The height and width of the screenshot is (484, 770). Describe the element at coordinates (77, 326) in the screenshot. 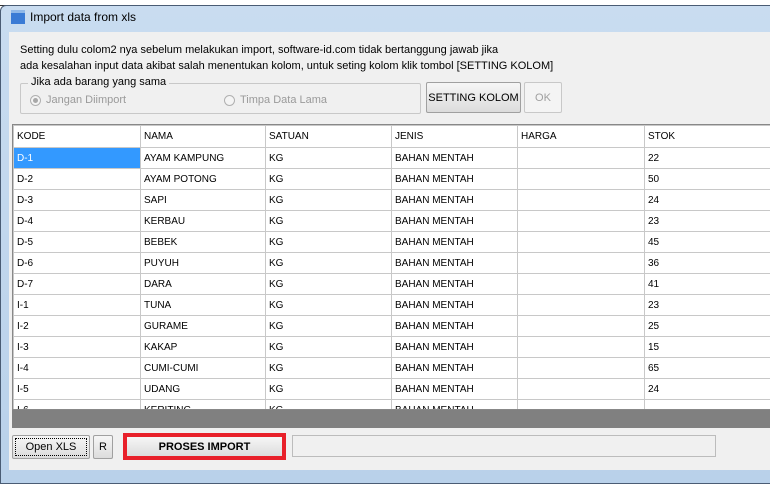

I see `table-cell: I-2` at that location.